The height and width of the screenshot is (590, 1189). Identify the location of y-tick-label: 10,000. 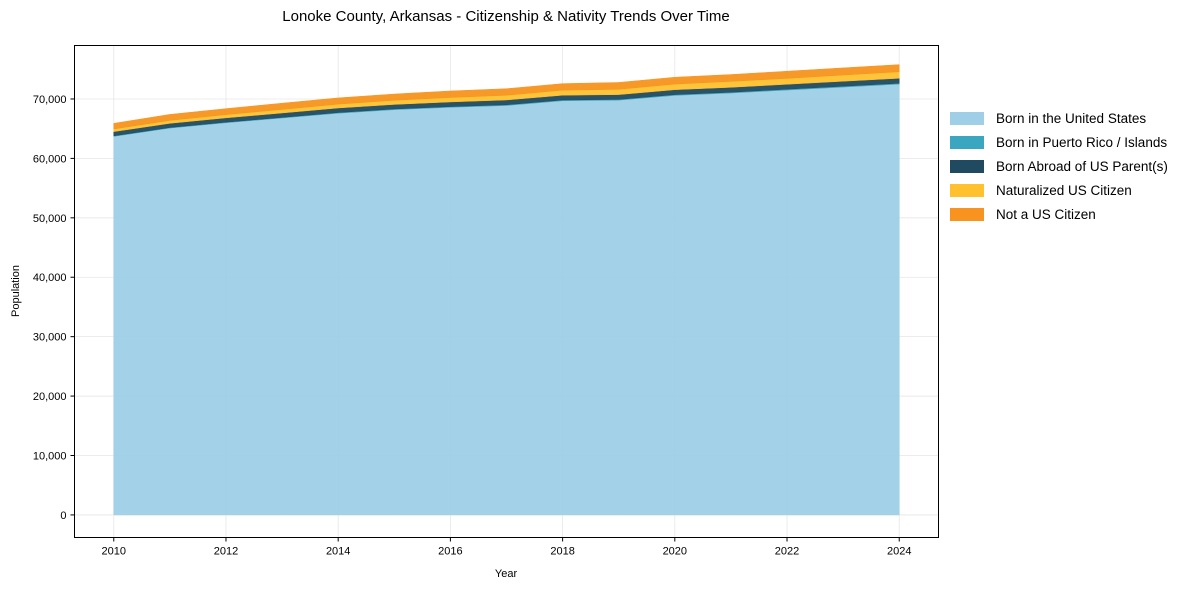
(50, 457).